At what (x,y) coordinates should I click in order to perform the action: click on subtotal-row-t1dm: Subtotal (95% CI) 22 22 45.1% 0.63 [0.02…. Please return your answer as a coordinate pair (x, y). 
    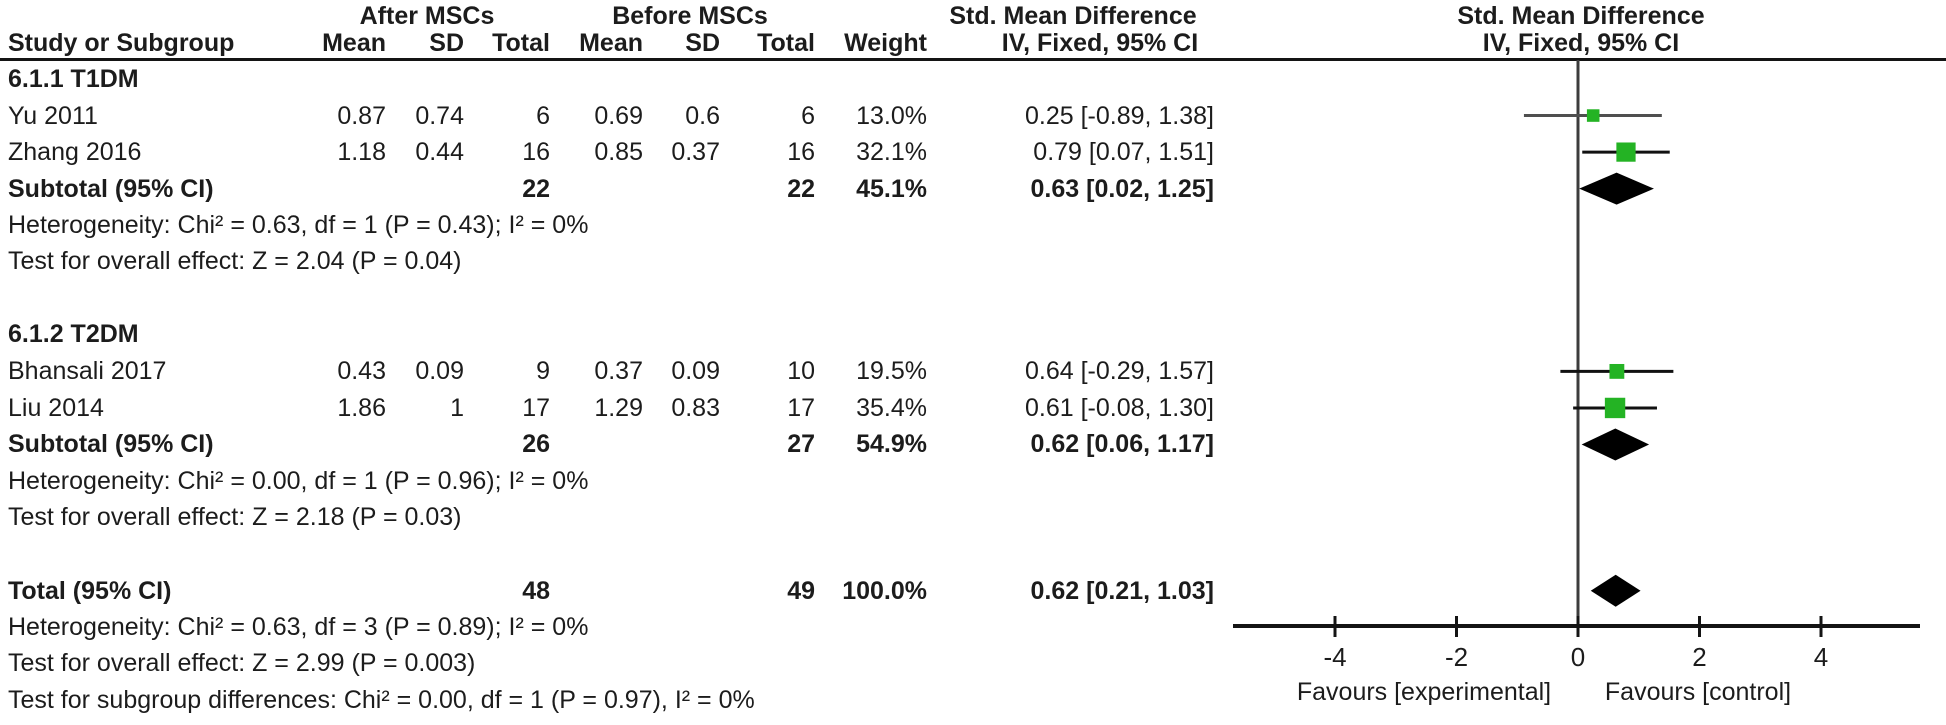
    Looking at the image, I should click on (620, 189).